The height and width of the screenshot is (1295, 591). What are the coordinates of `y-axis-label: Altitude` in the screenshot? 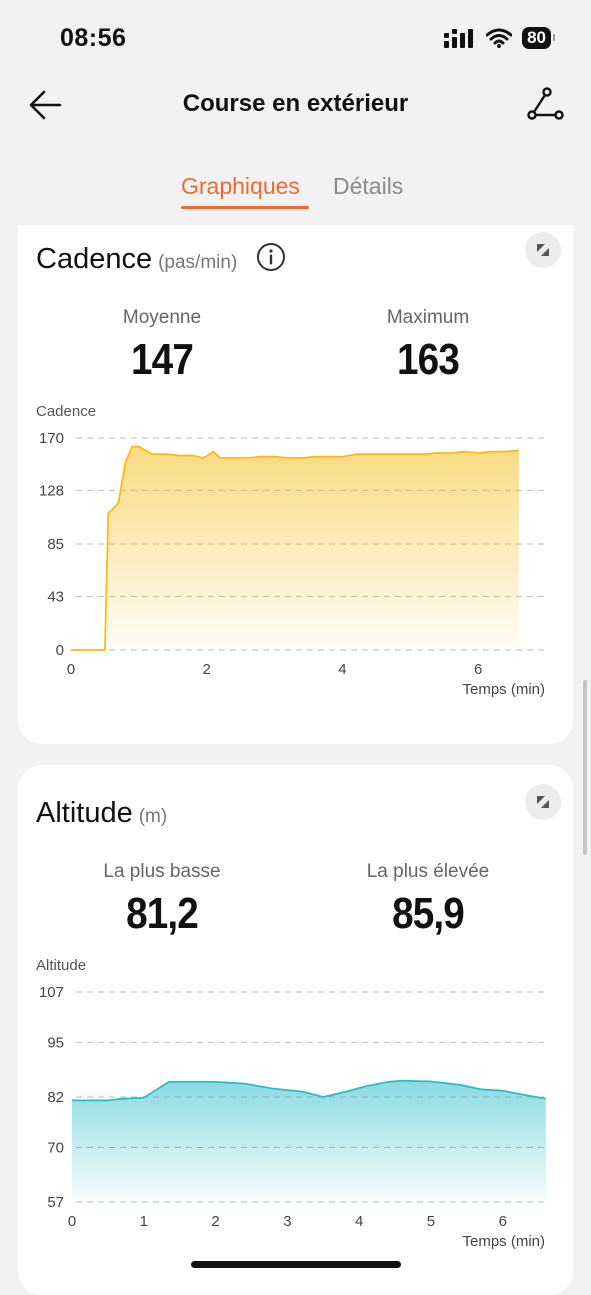 It's located at (61, 965).